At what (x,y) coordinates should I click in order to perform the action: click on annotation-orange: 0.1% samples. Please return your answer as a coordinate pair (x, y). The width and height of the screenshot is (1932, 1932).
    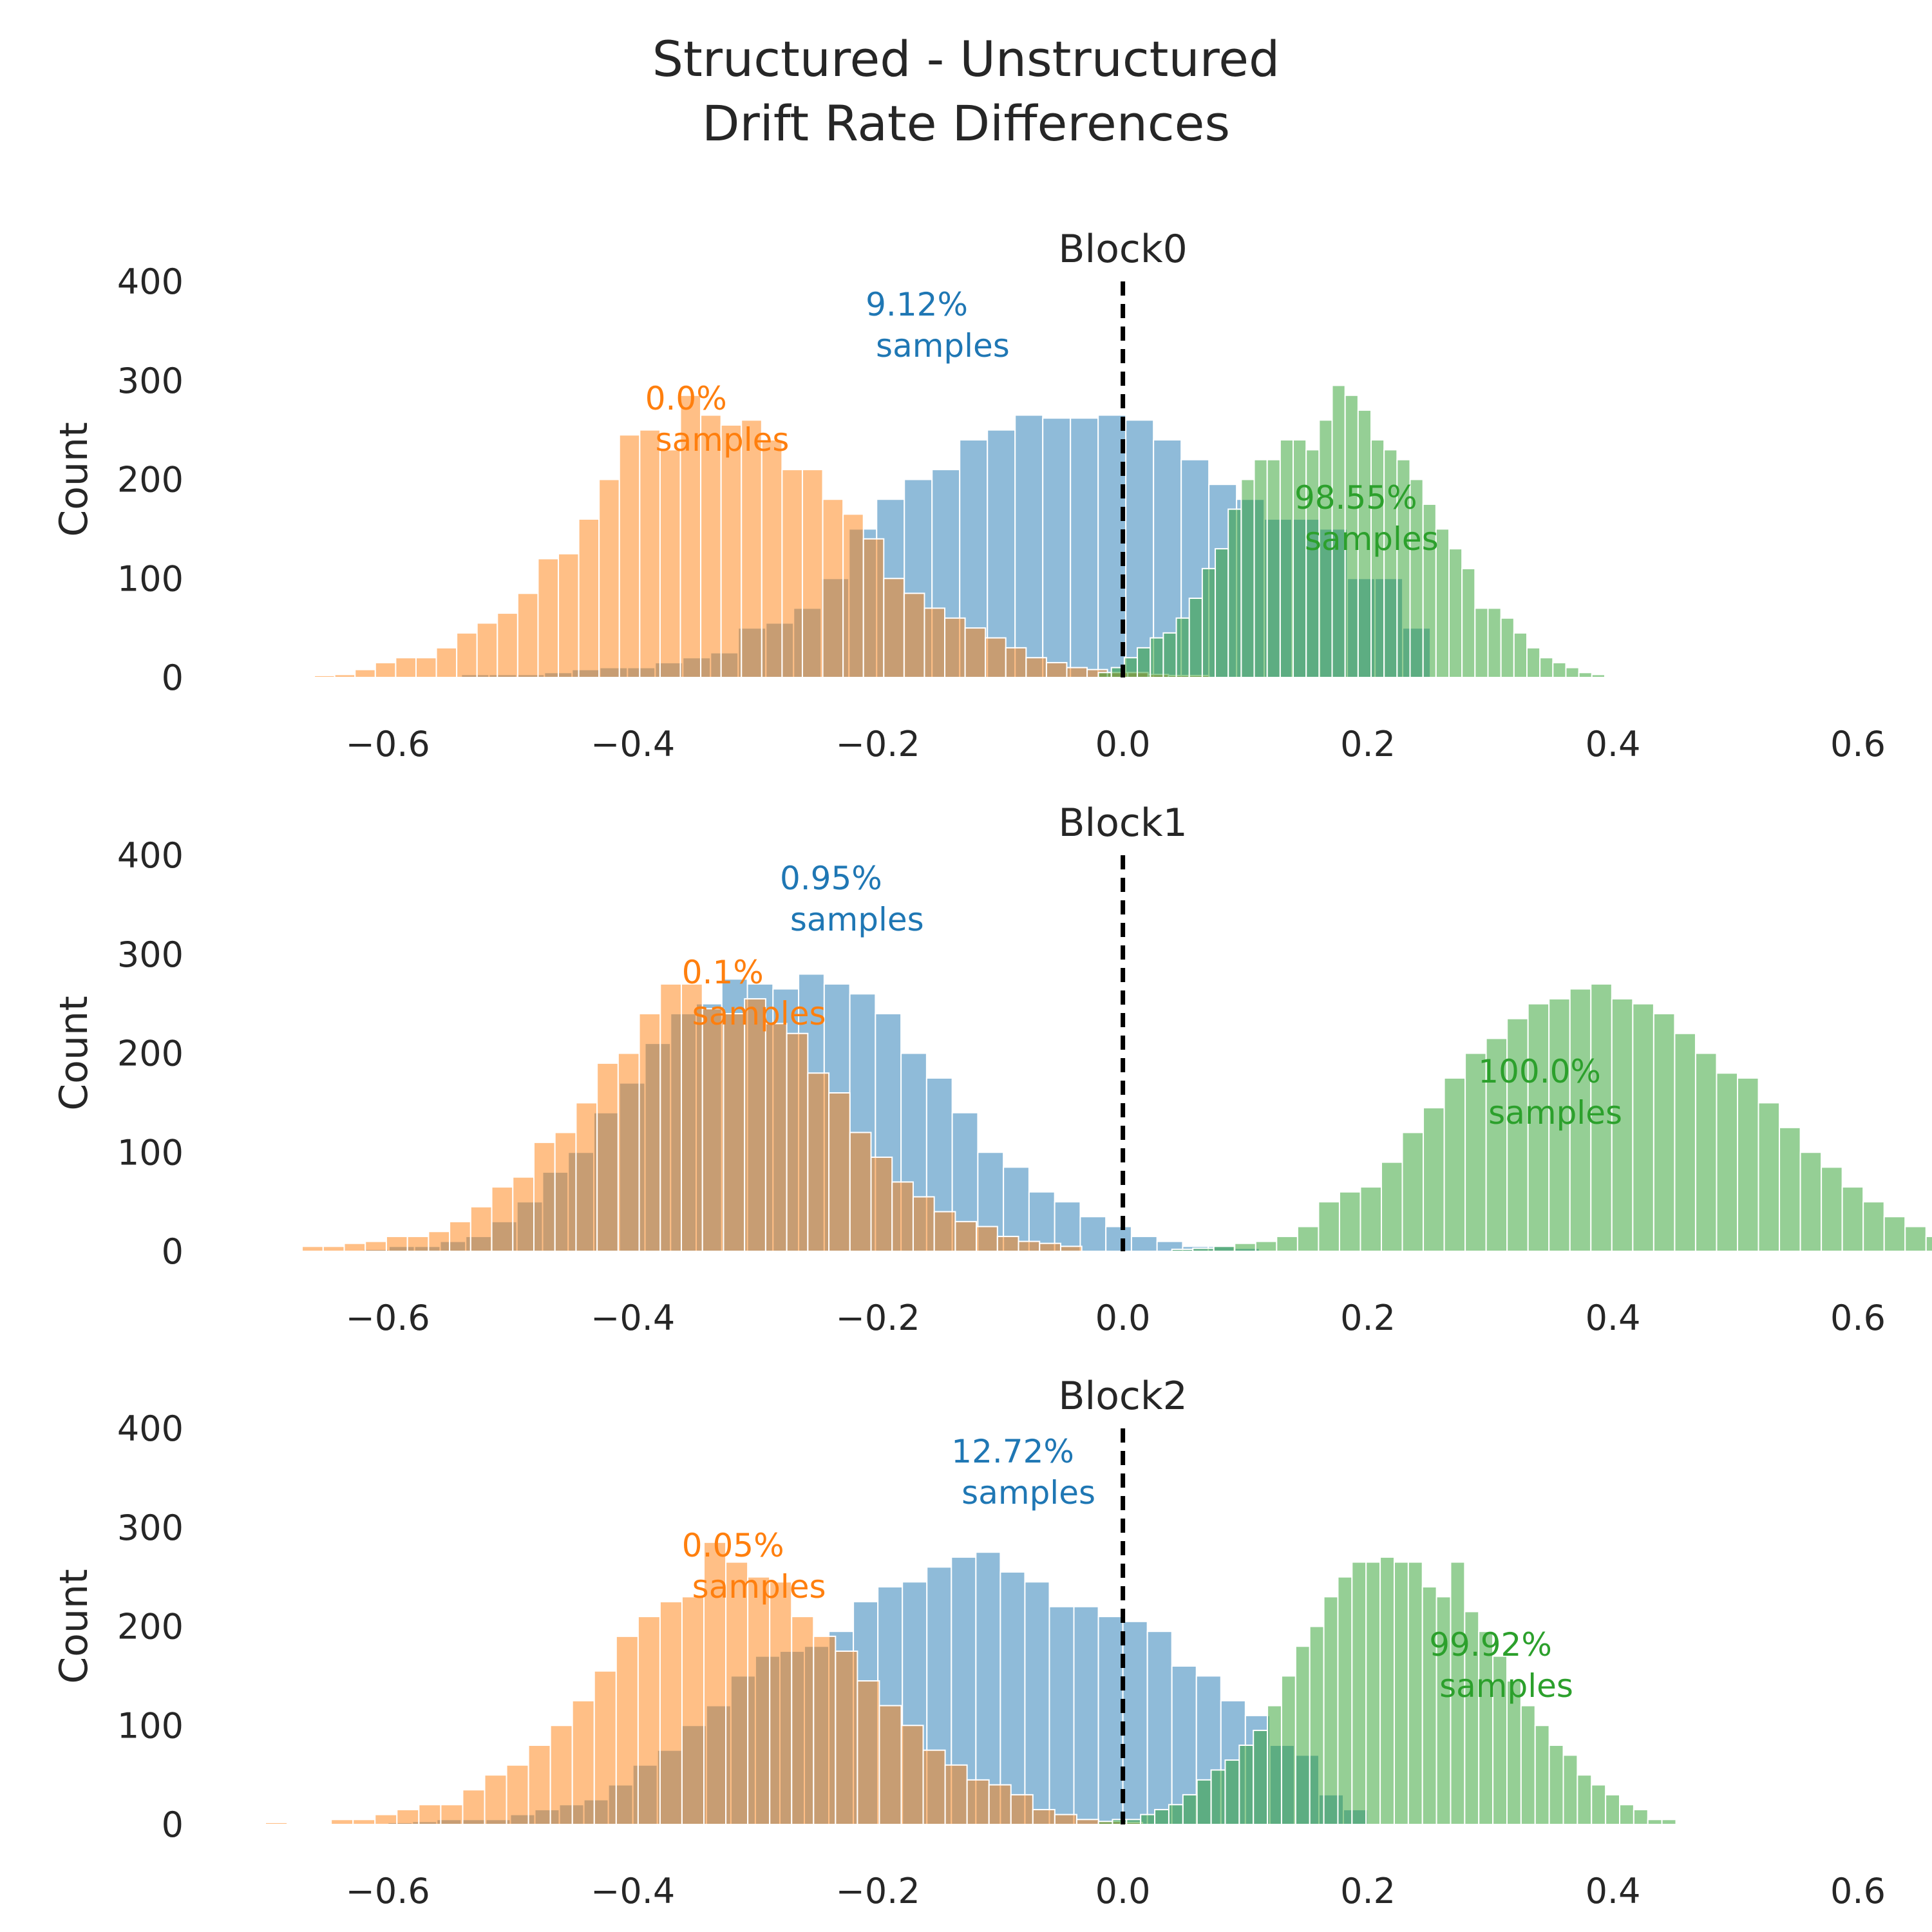
    Looking at the image, I should click on (754, 993).